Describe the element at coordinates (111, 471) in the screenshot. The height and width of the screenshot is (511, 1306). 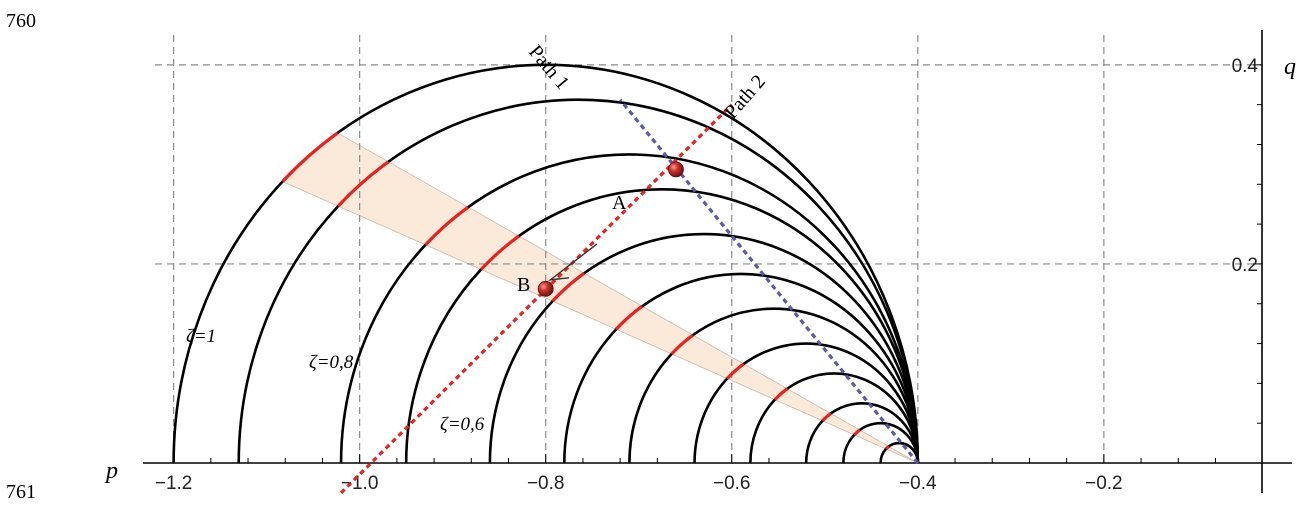
I see `x-axis-label: p` at that location.